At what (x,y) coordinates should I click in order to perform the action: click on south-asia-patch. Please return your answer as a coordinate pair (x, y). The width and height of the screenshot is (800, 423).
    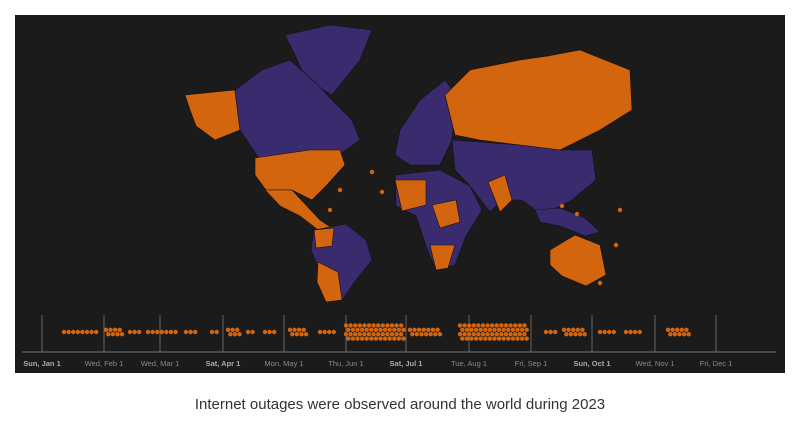
    Looking at the image, I should click on (500, 193).